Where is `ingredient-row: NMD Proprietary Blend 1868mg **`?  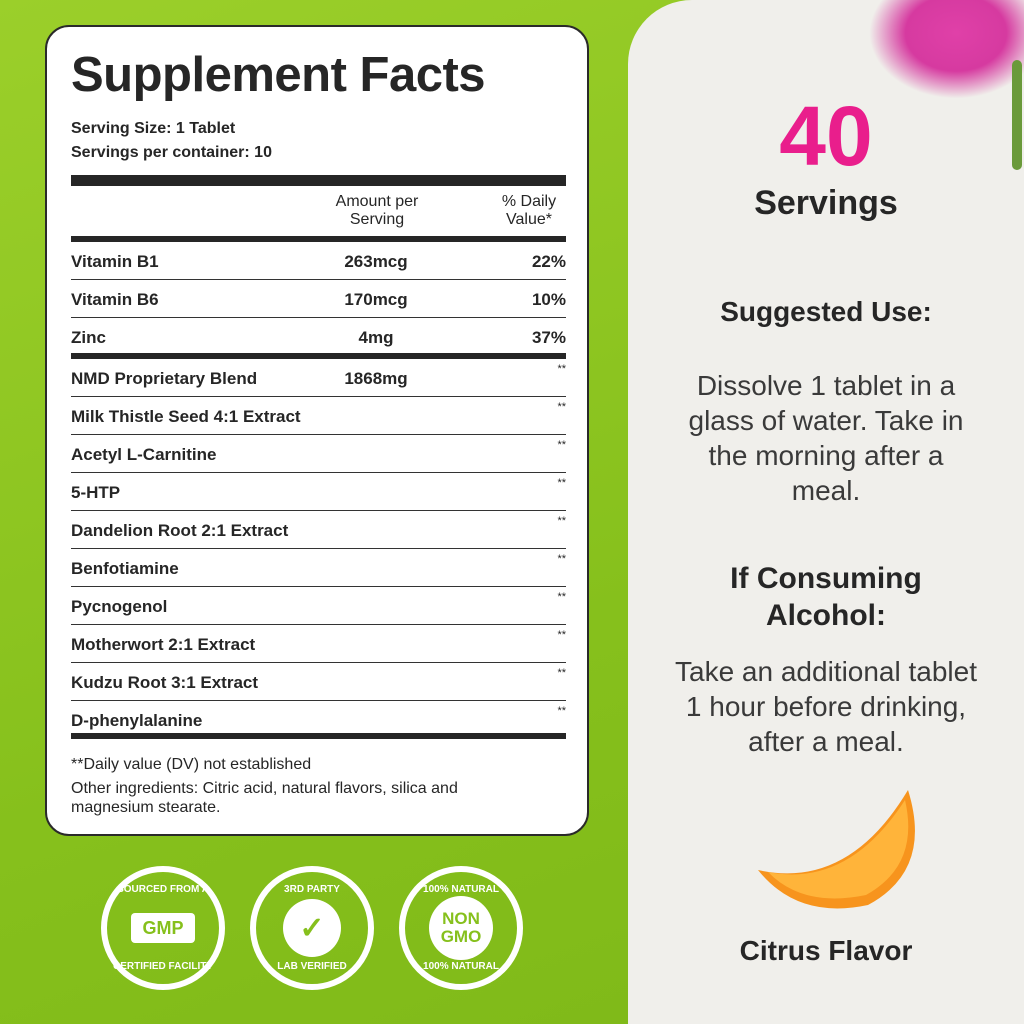
ingredient-row: NMD Proprietary Blend 1868mg ** is located at coordinates (318, 378).